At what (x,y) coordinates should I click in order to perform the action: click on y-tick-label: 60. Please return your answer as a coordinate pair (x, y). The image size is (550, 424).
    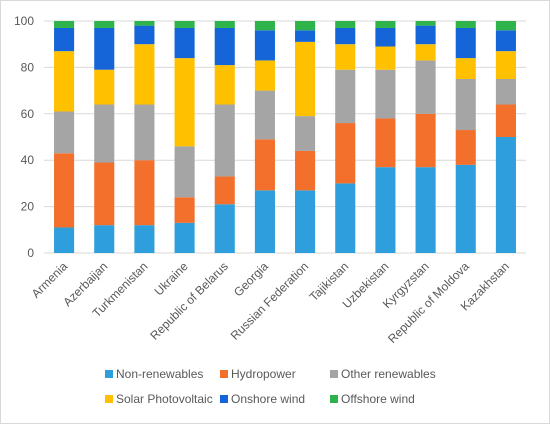
    Looking at the image, I should click on (28, 114).